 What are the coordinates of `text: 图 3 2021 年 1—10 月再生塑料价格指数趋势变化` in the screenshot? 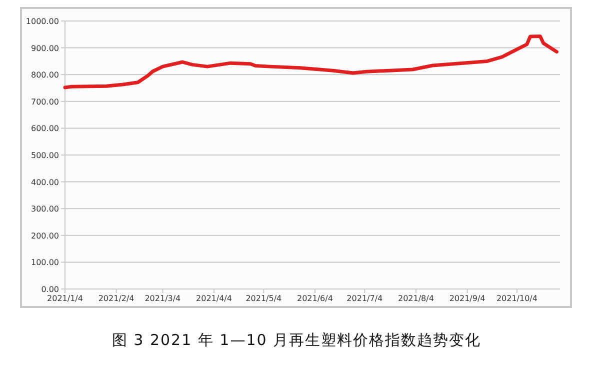 It's located at (297, 340).